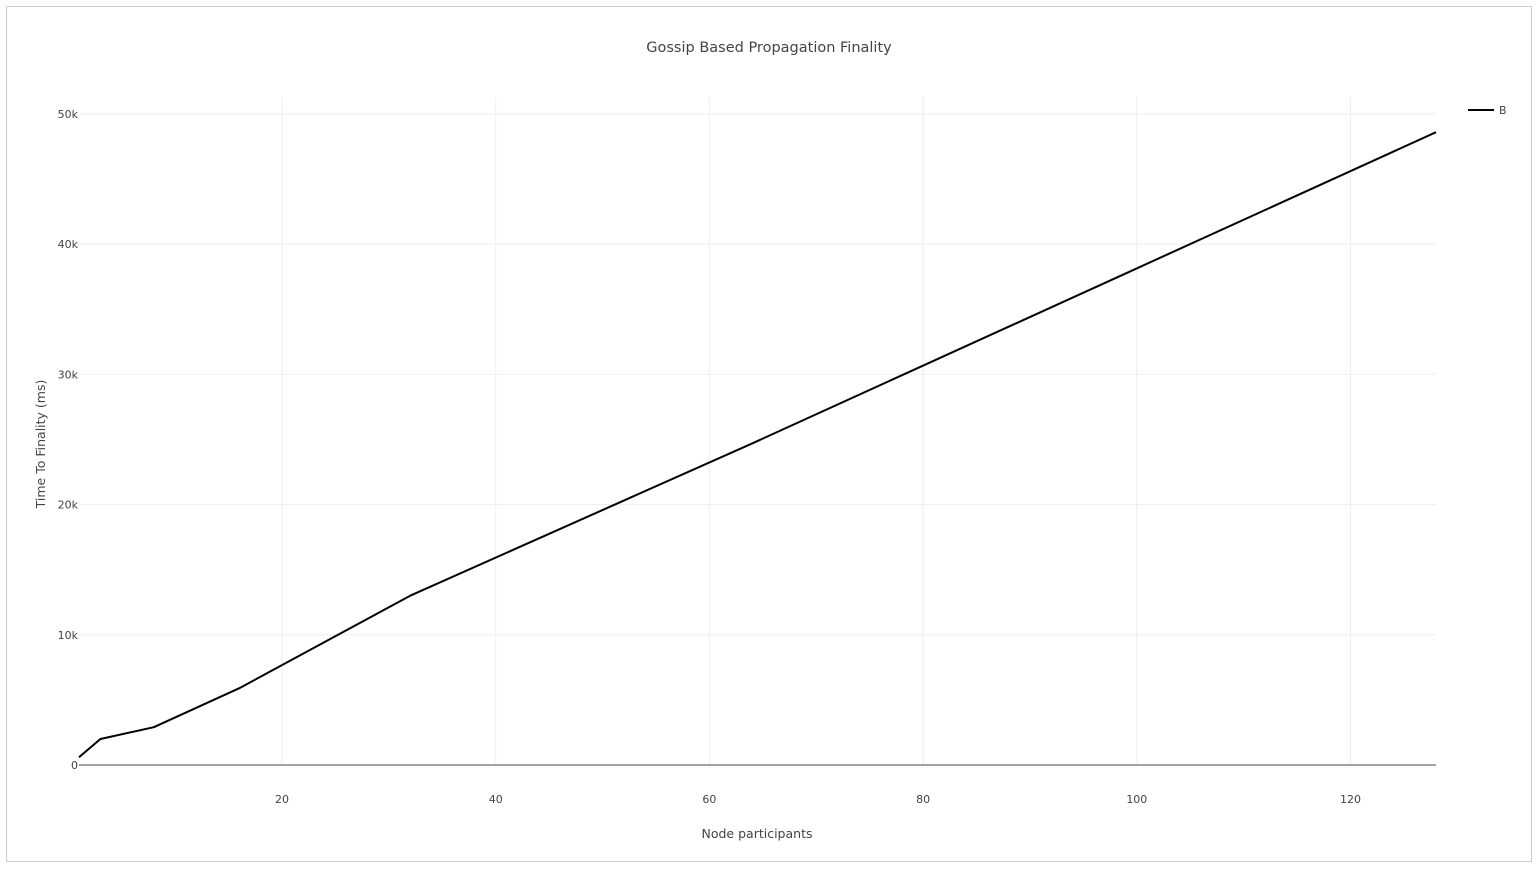 This screenshot has height=869, width=1540. Describe the element at coordinates (40, 445) in the screenshot. I see `y-axis-title: Time To Finality (ms)` at that location.